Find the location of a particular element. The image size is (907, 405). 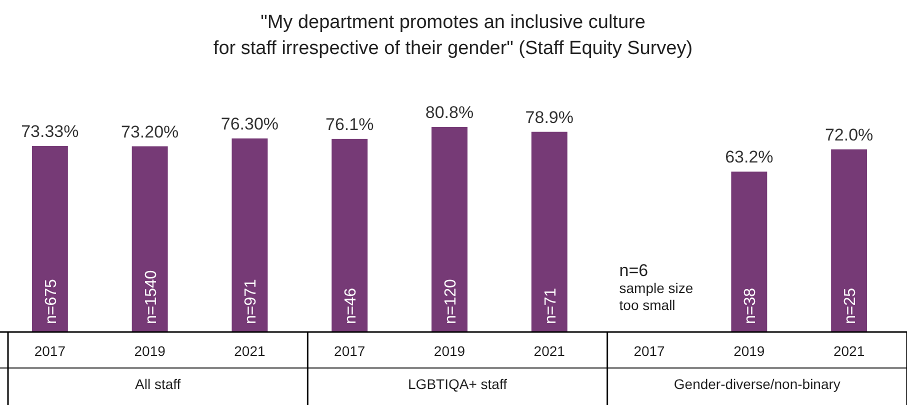

annotation: n=46 is located at coordinates (351, 306).